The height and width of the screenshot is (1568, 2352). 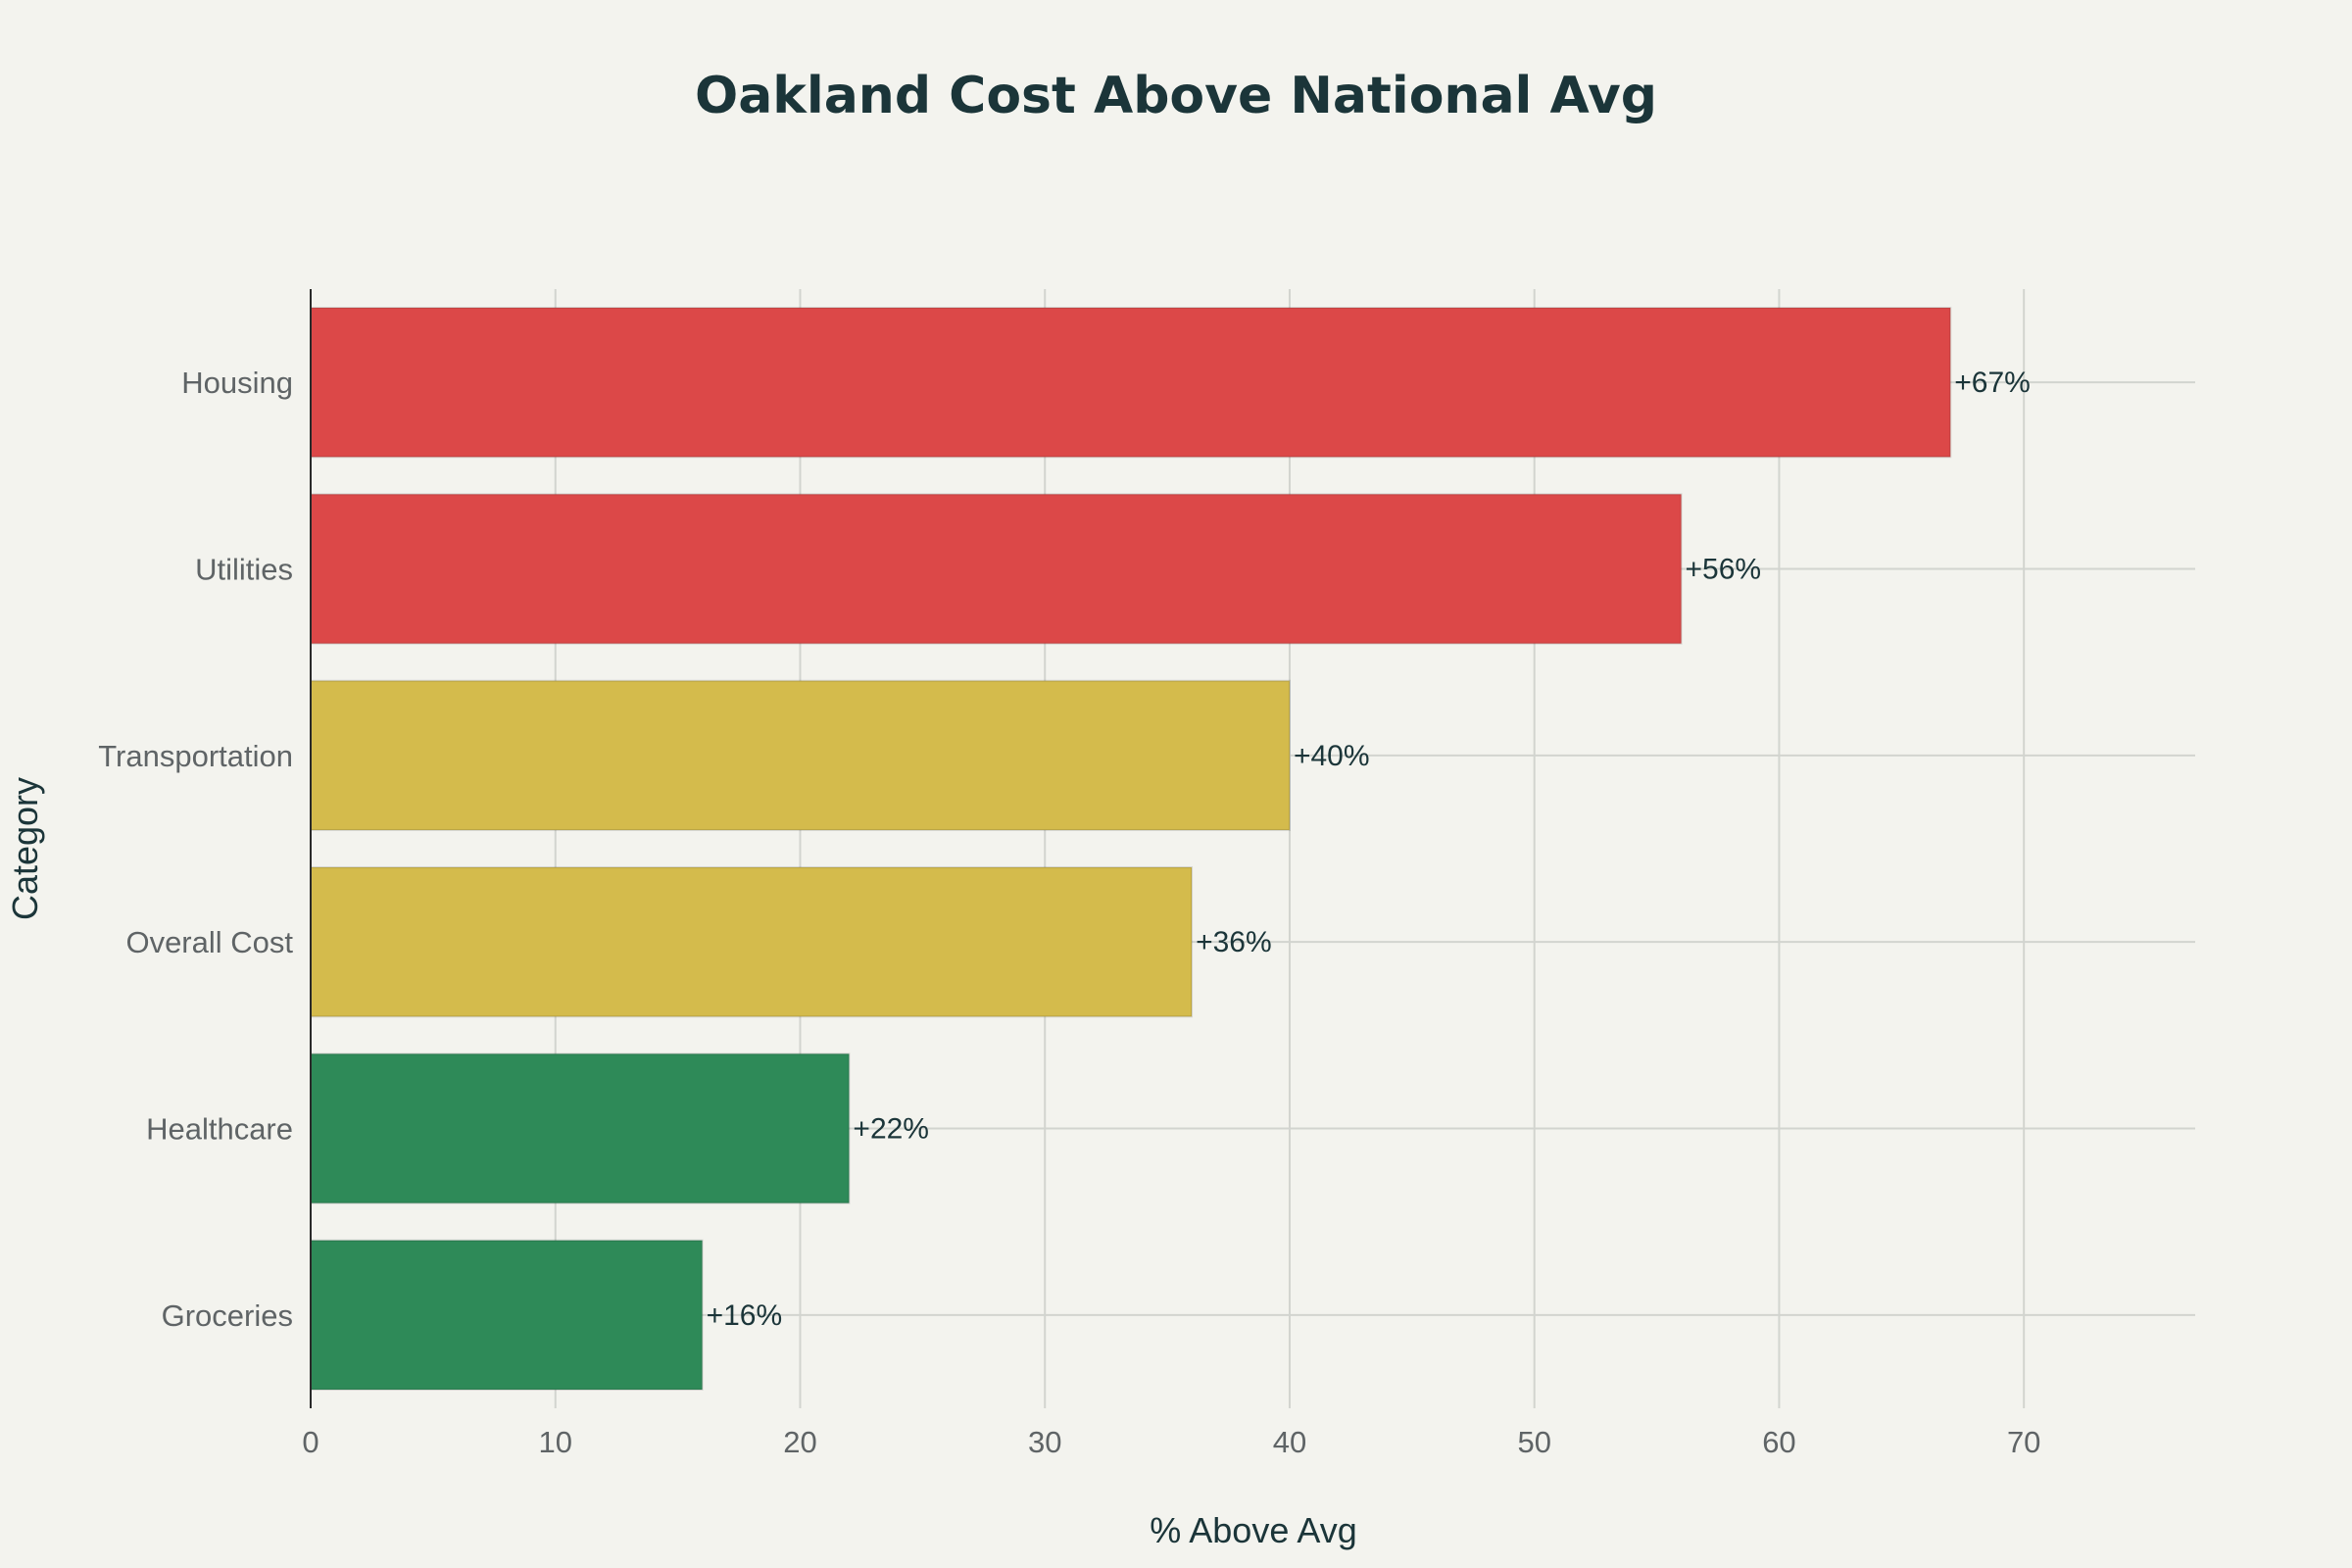 I want to click on x-axis-ticks: 0 10 20 30 40 50 60 70, so click(x=1171, y=1442).